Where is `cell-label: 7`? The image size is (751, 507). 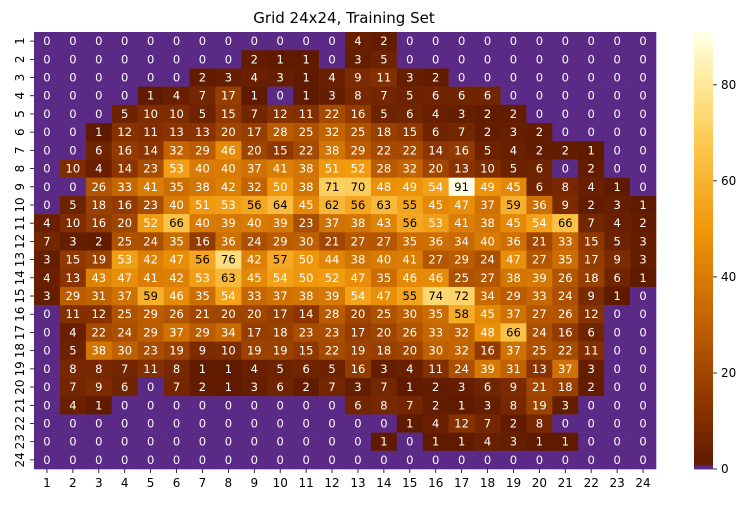
cell-label: 7 is located at coordinates (383, 96).